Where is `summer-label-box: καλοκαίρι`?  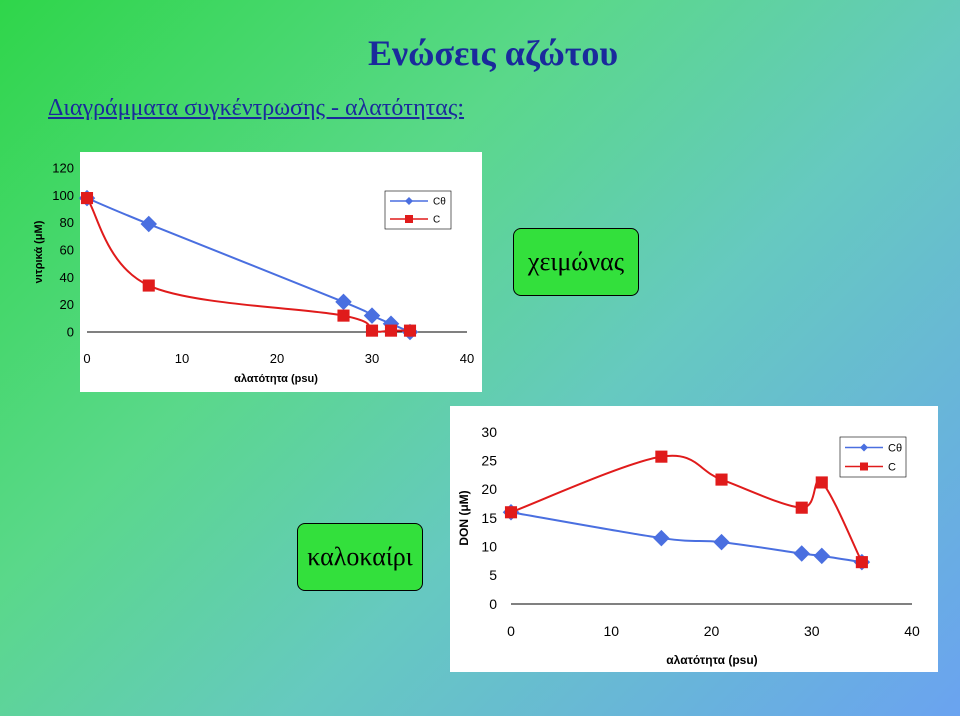
summer-label-box: καλοκαίρι is located at coordinates (360, 557).